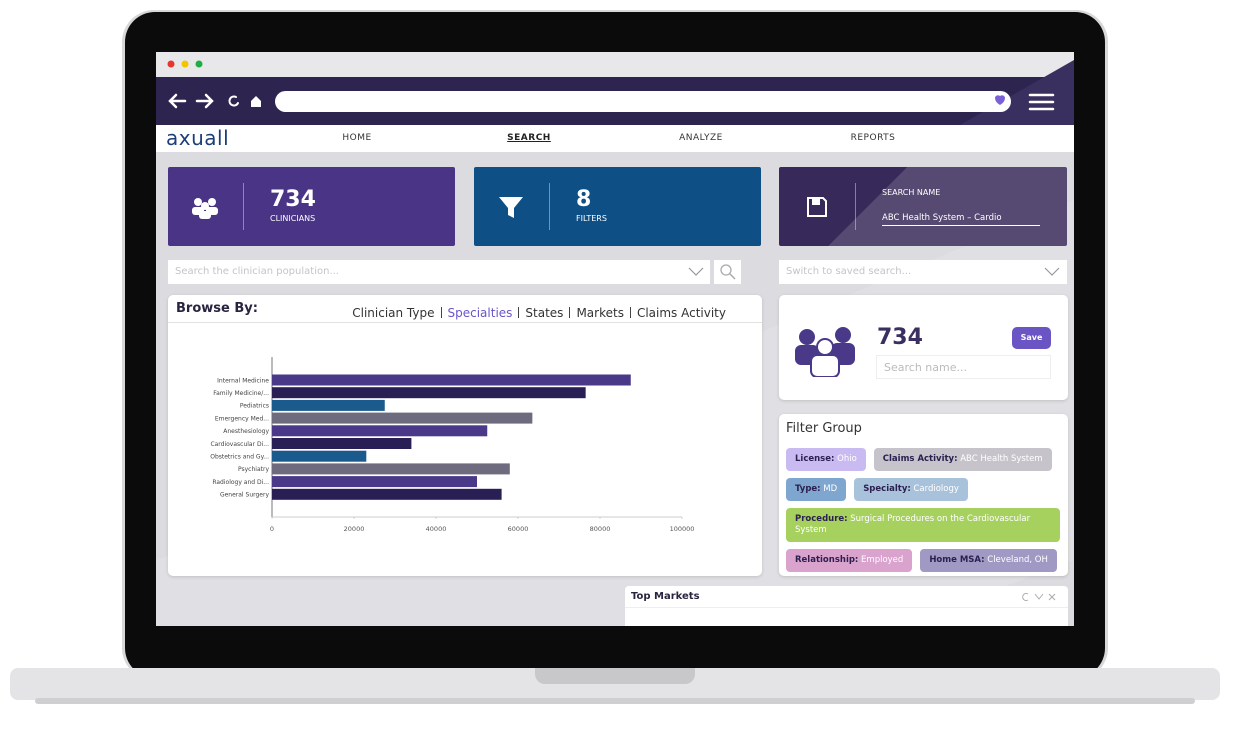 The height and width of the screenshot is (734, 1250). What do you see at coordinates (480, 313) in the screenshot?
I see `tab: Specialties` at bounding box center [480, 313].